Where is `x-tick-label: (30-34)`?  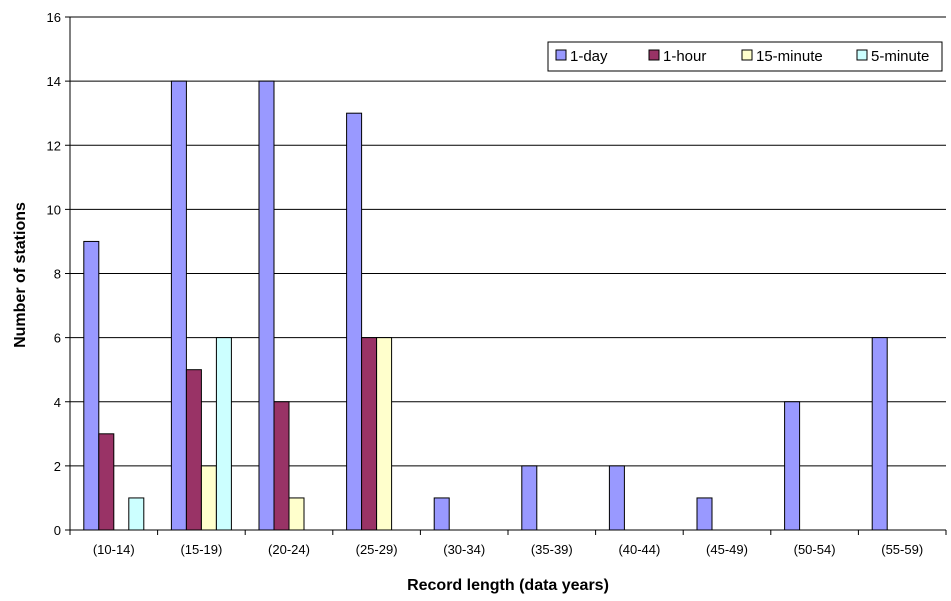
x-tick-label: (30-34) is located at coordinates (464, 549).